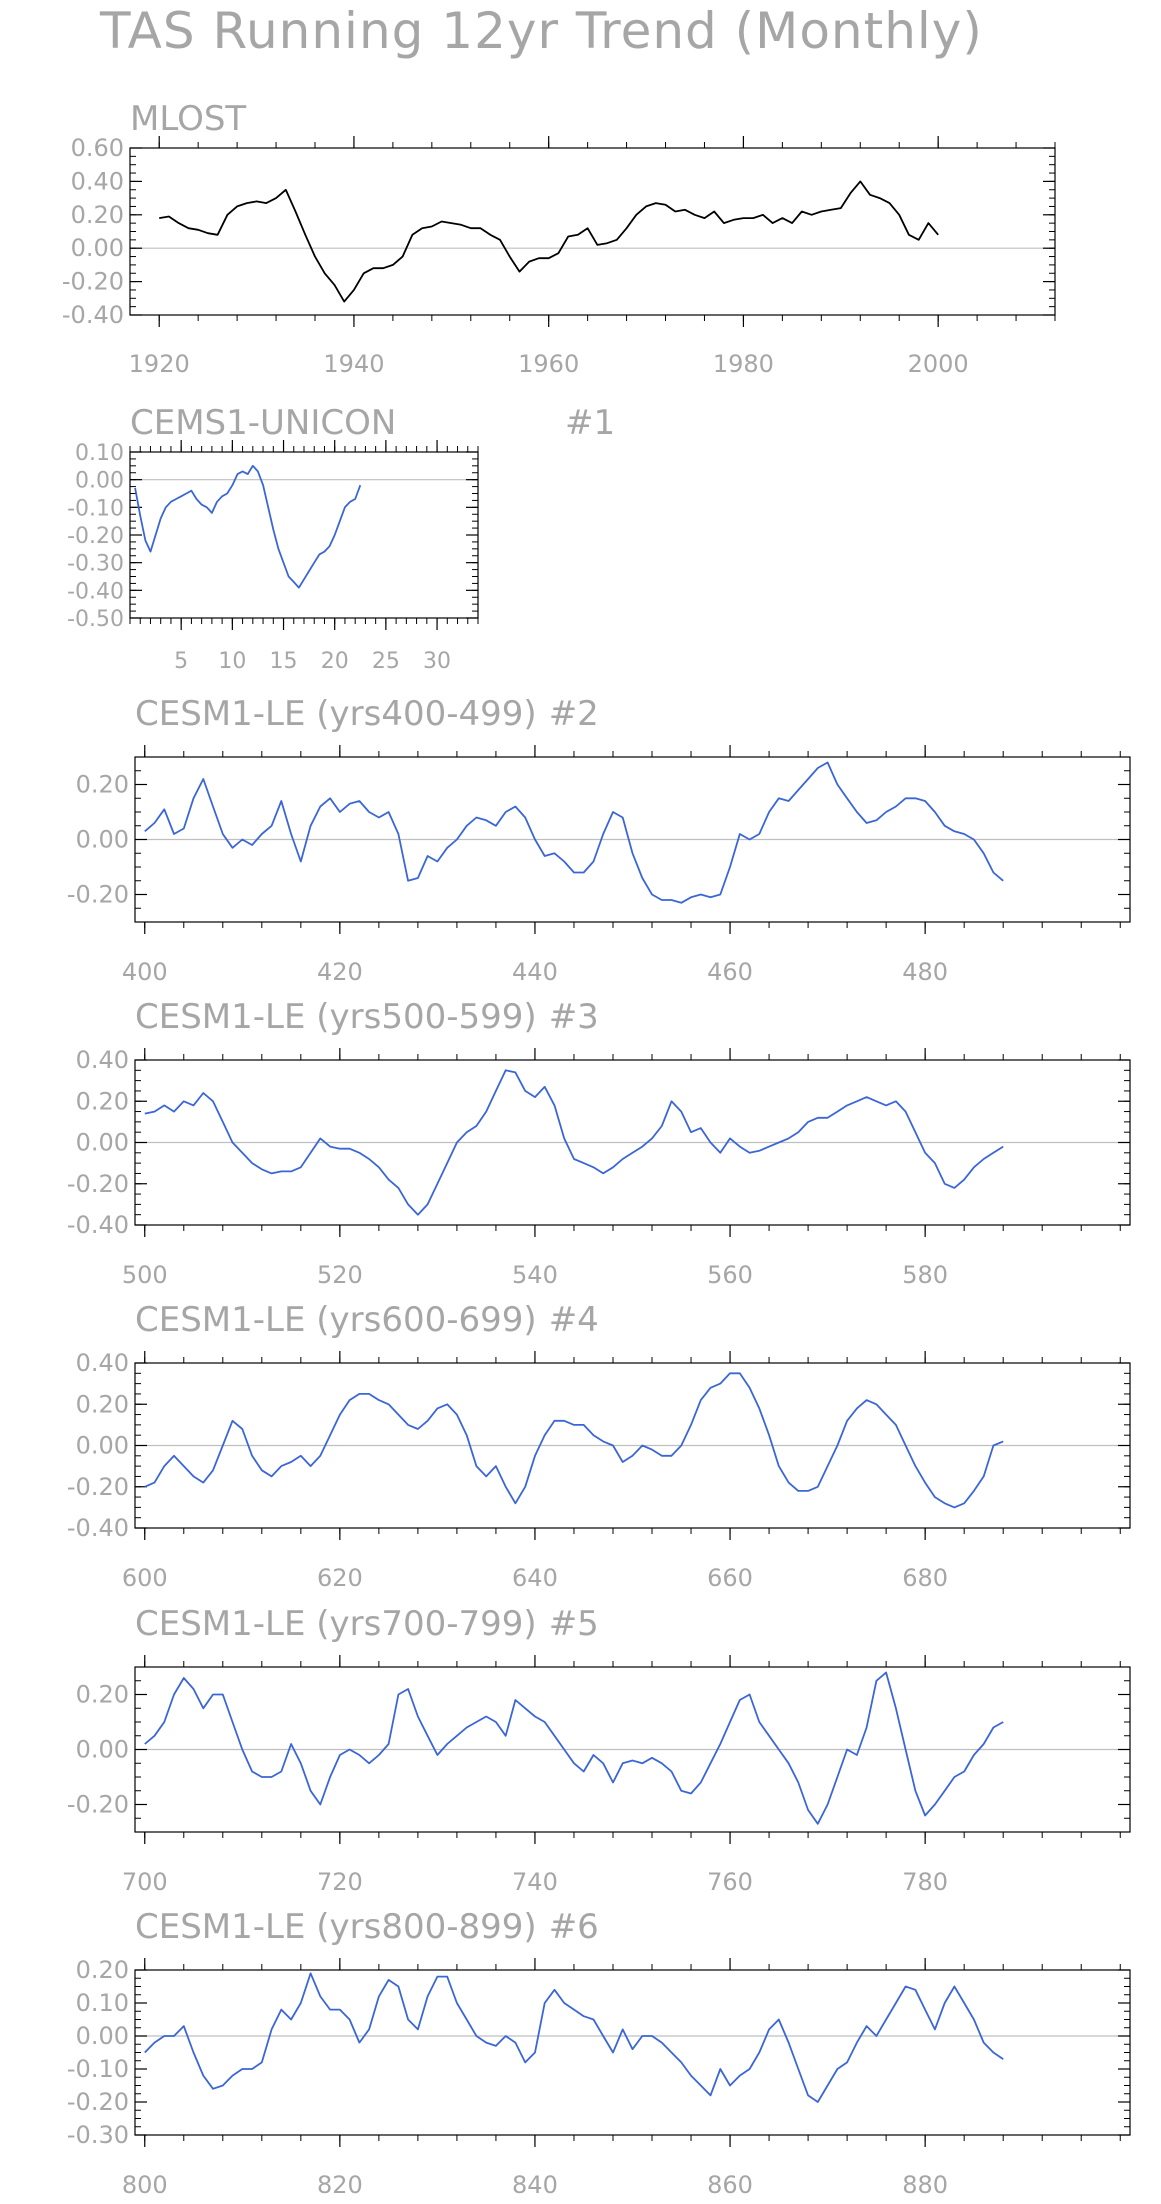 The height and width of the screenshot is (2204, 1161). I want to click on chart-title: CESM1-LE (yrs600-699) #4, so click(367, 1320).